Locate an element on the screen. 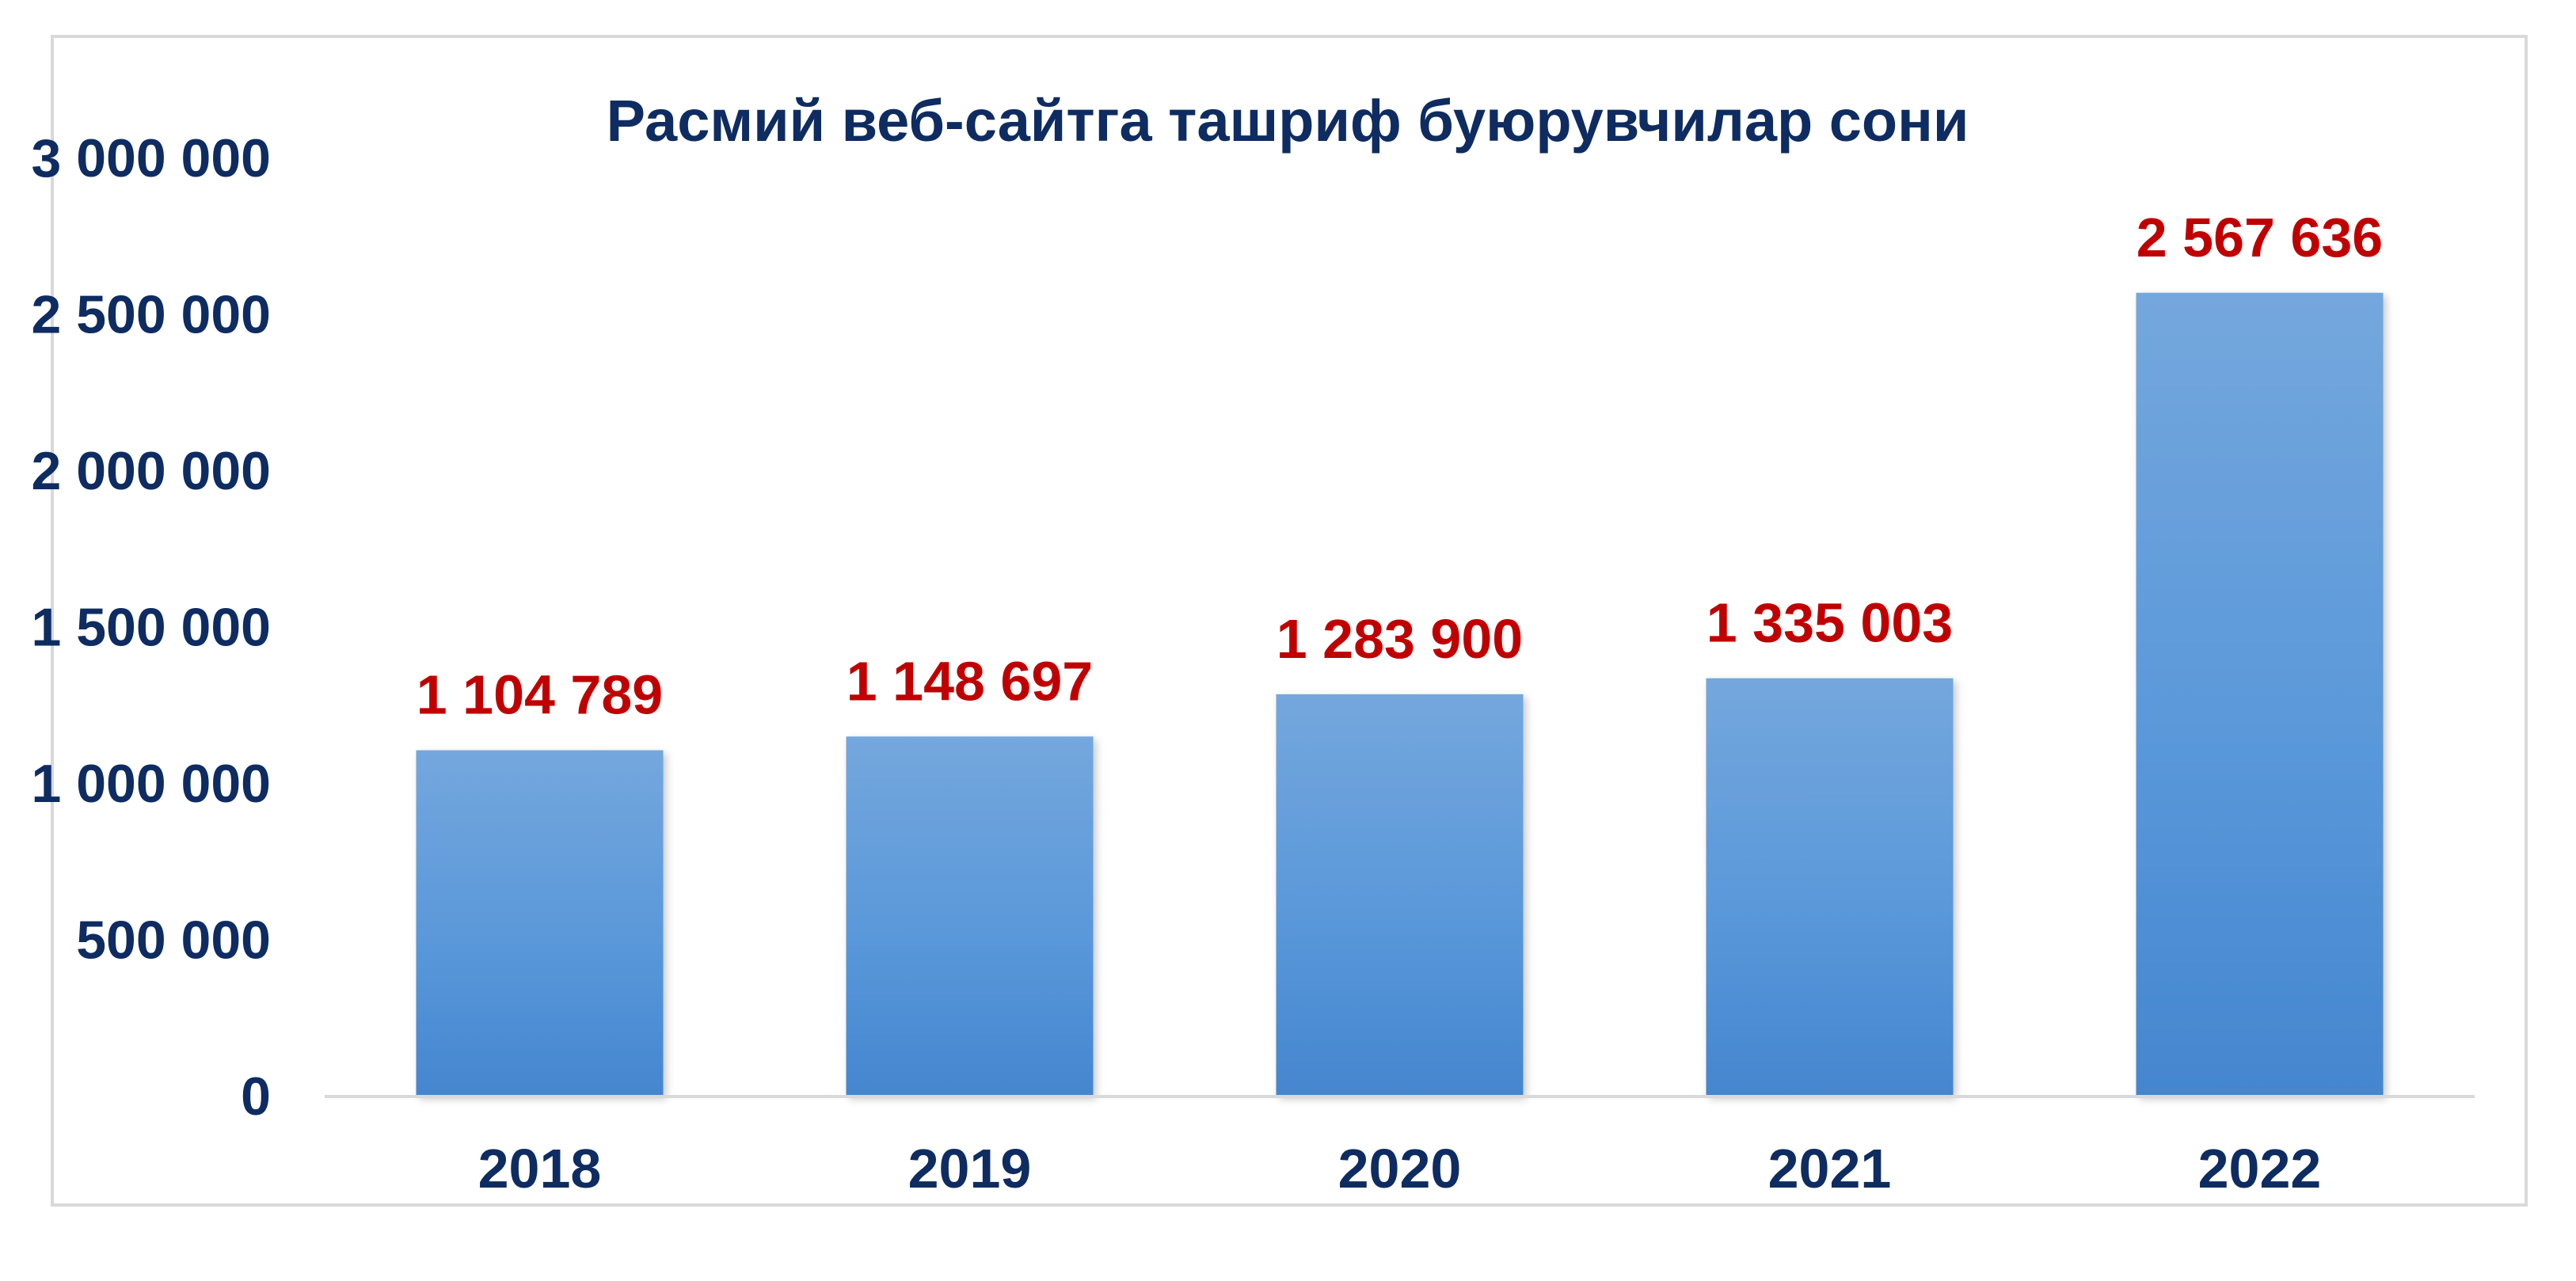 The width and height of the screenshot is (2576, 1281). y-tick-label: 3 000 000 is located at coordinates (151, 158).